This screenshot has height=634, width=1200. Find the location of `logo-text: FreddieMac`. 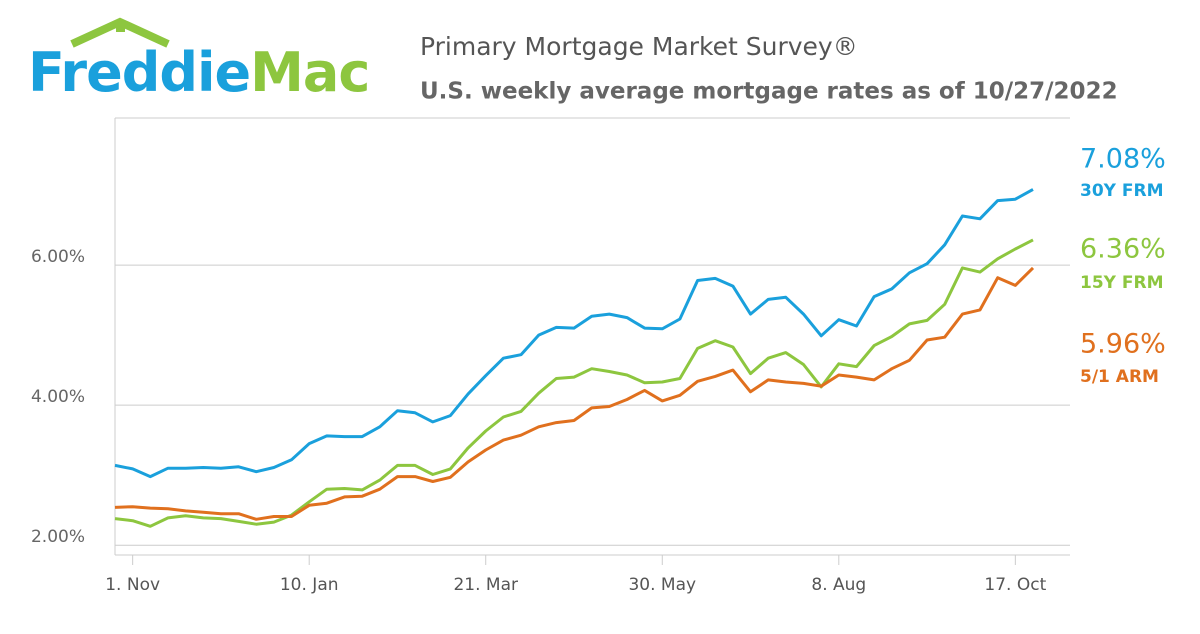

logo-text: FreddieMac is located at coordinates (198, 72).